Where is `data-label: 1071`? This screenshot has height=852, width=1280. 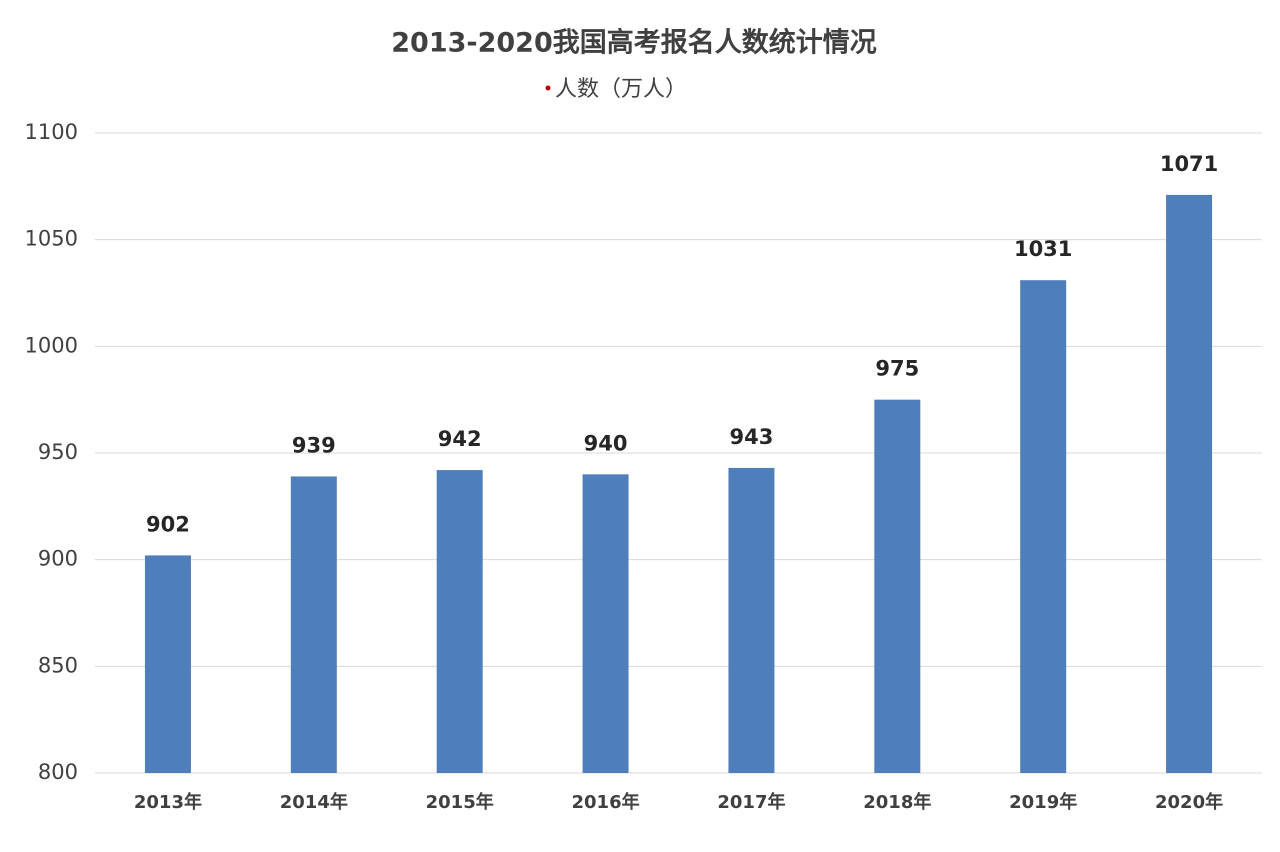
data-label: 1071 is located at coordinates (1189, 164).